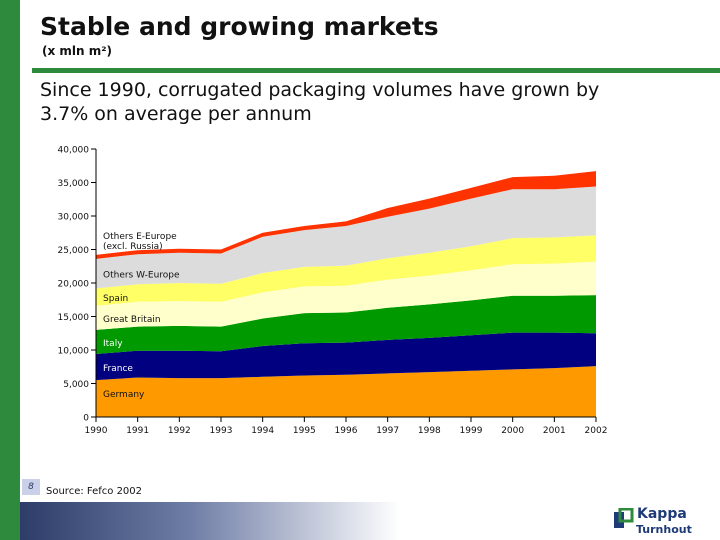  What do you see at coordinates (31, 487) in the screenshot?
I see `page-number: 8` at bounding box center [31, 487].